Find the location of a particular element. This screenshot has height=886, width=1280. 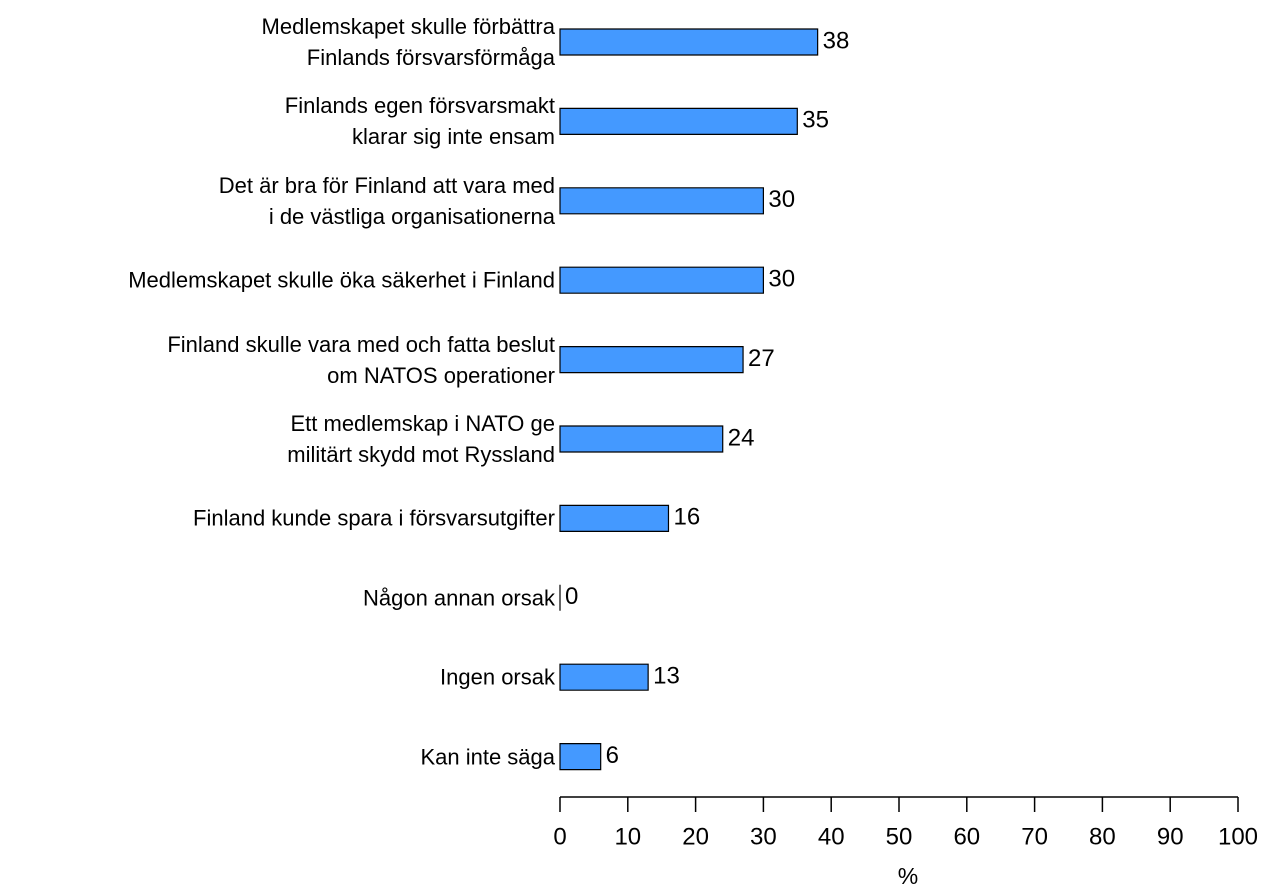

value-label: 13 is located at coordinates (666, 676).